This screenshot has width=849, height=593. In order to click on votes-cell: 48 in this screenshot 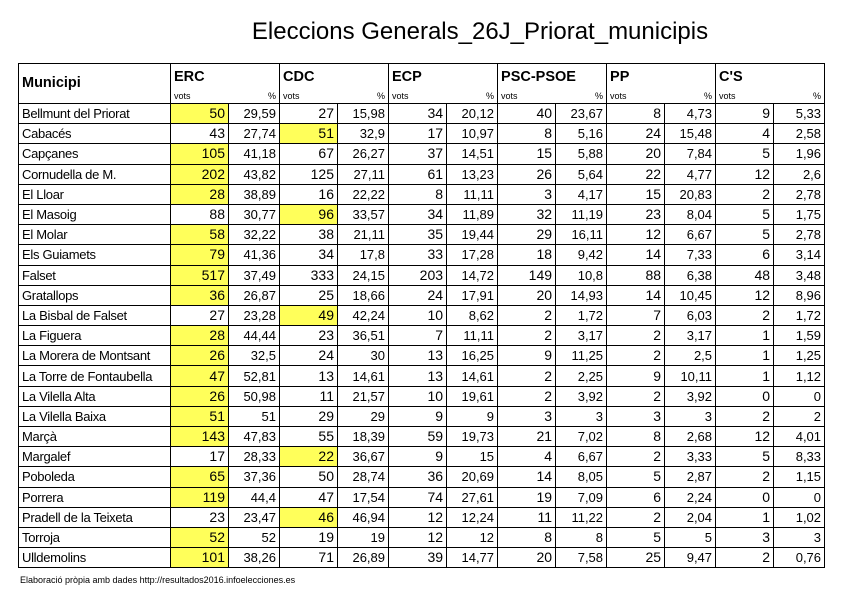, I will do `click(744, 275)`.